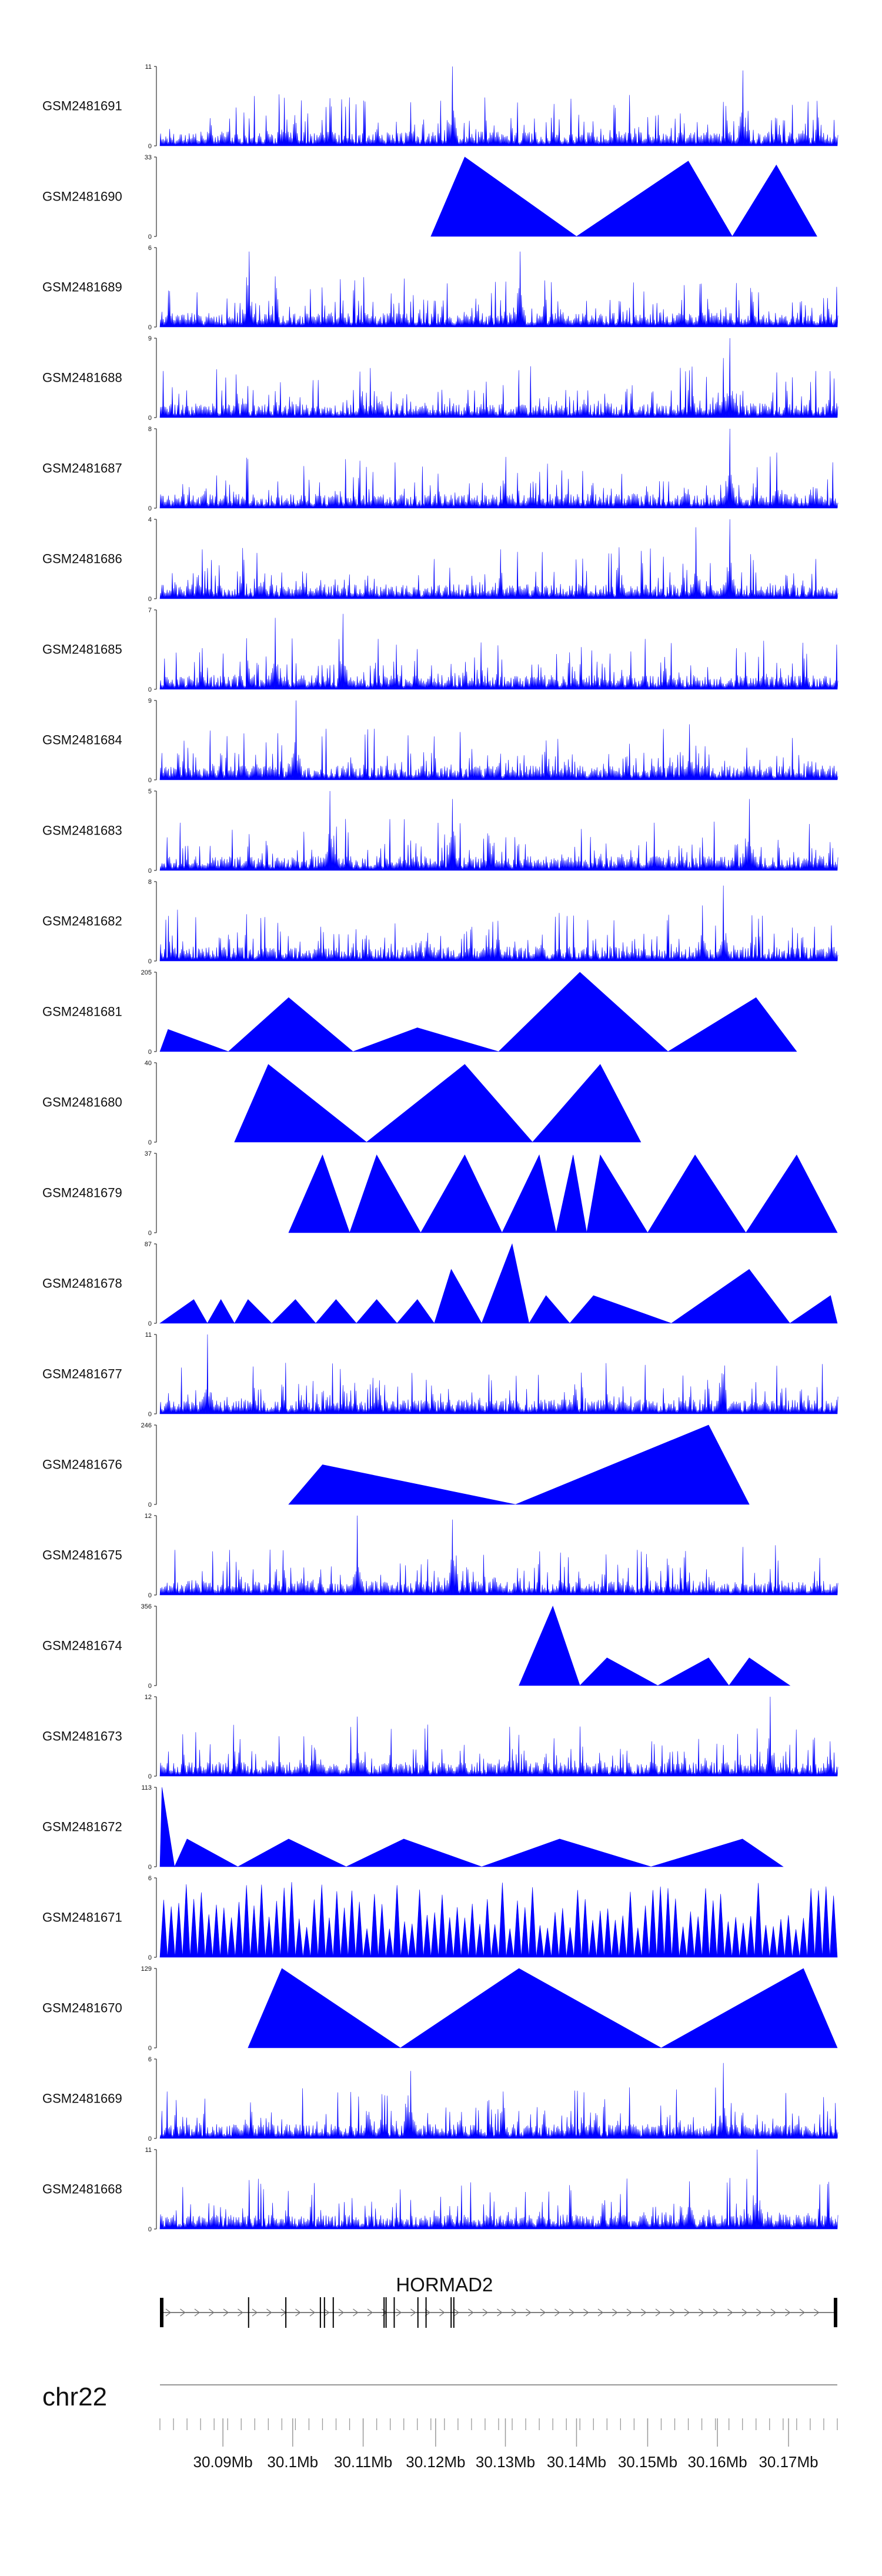 This screenshot has width=882, height=2576. What do you see at coordinates (150, 519) in the screenshot?
I see `y-tick-label-max: 4` at bounding box center [150, 519].